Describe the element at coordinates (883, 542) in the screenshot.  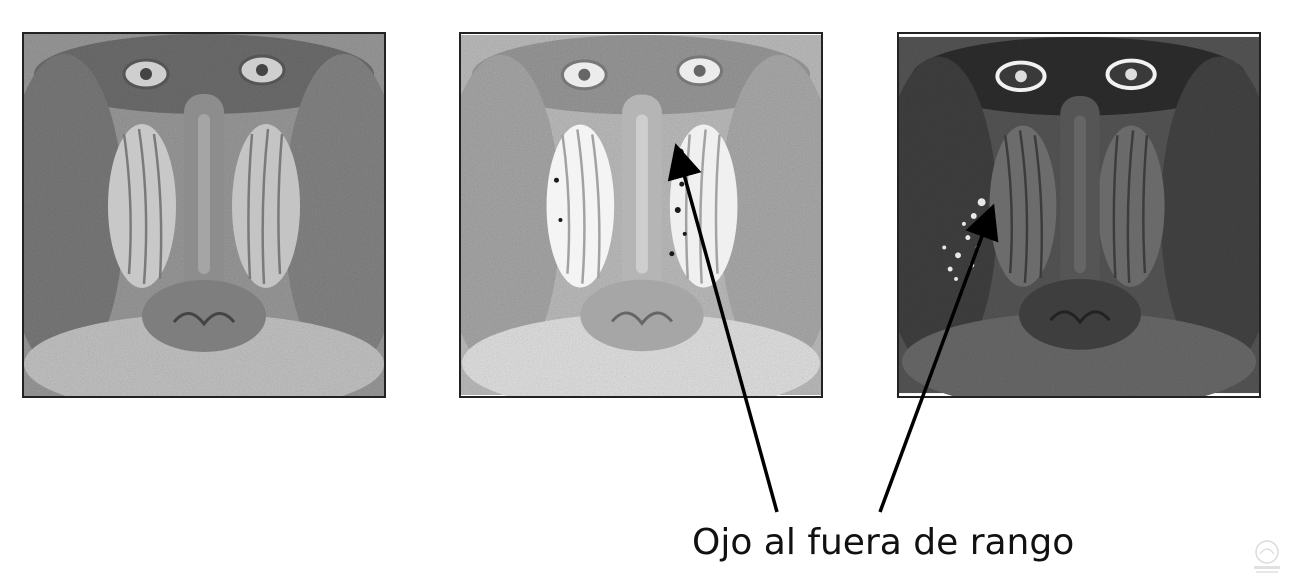
I see `caption-text: Ojo al fuera de rango` at that location.